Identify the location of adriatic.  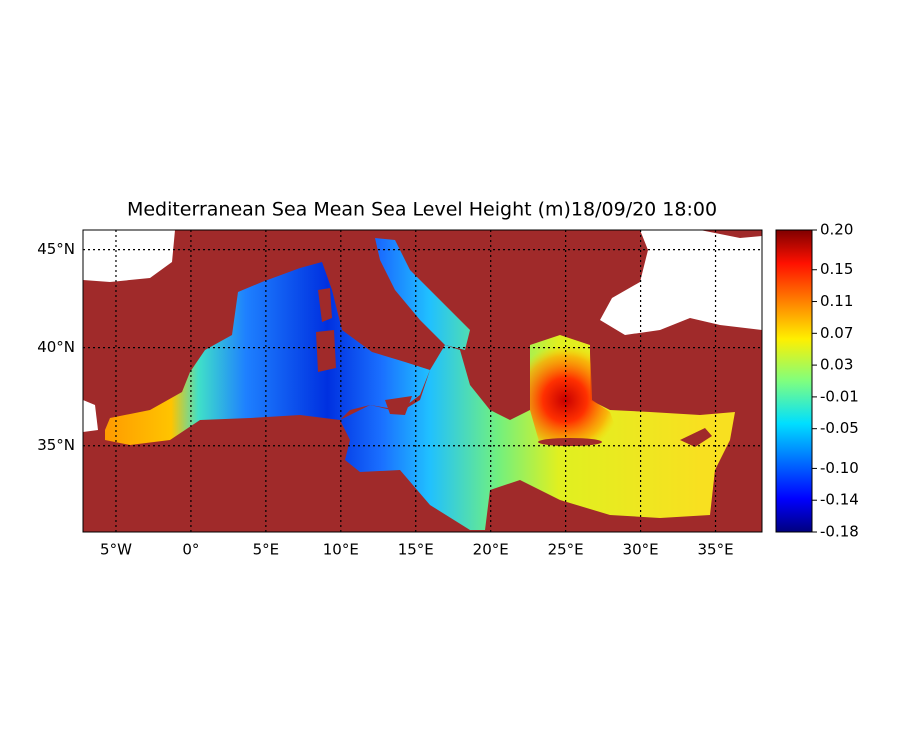
(422, 294).